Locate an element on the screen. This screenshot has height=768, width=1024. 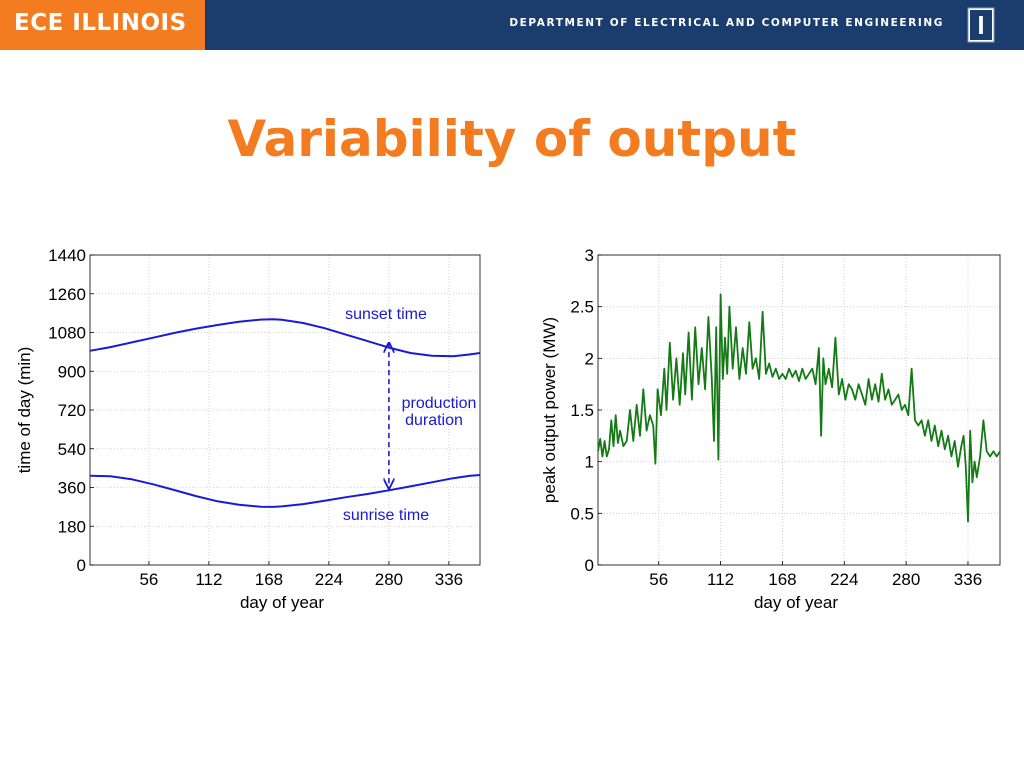
peak-power-y-tick-label: 0 is located at coordinates (589, 565).